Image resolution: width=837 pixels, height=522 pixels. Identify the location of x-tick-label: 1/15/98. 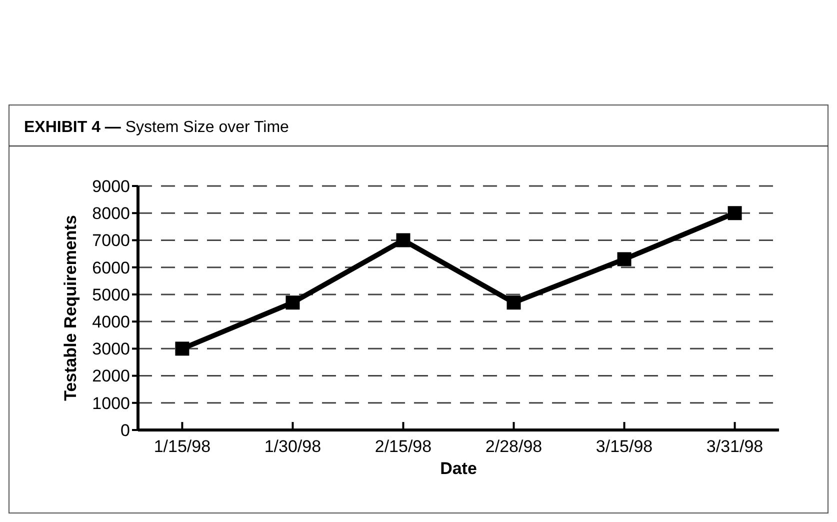
(182, 446).